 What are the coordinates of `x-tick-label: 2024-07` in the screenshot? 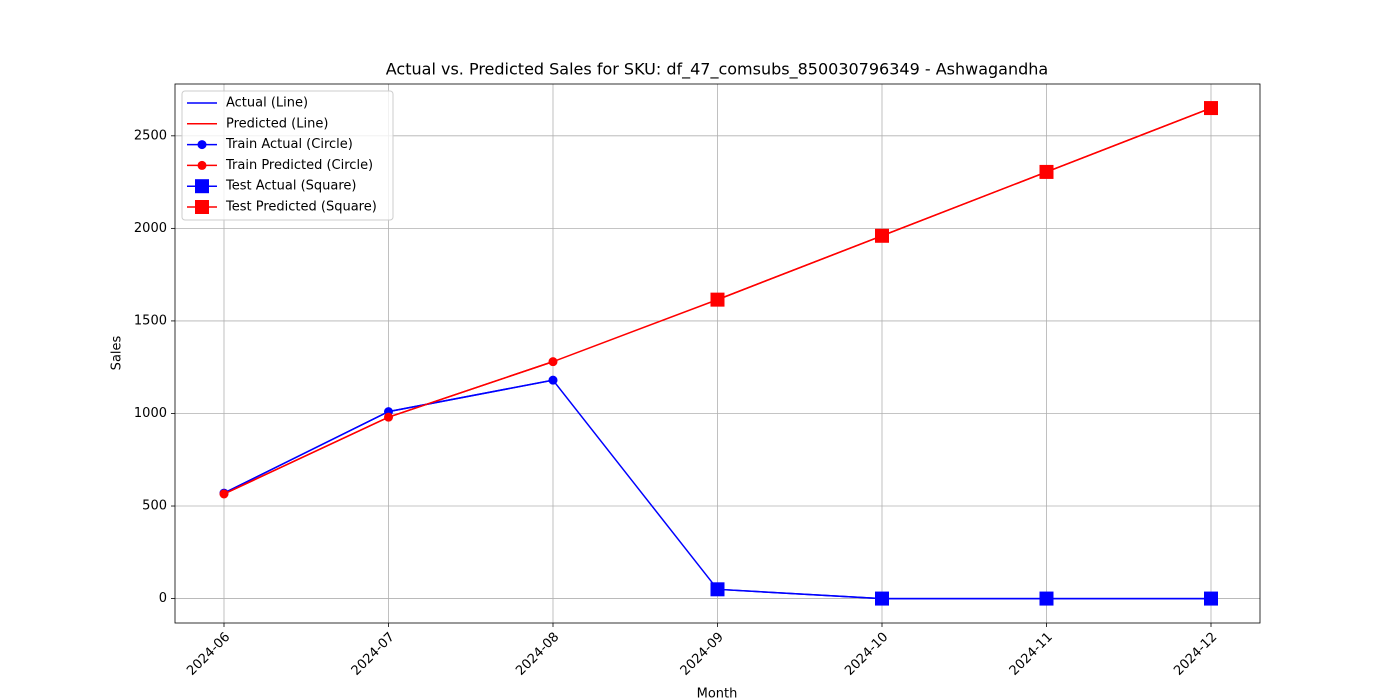 It's located at (373, 654).